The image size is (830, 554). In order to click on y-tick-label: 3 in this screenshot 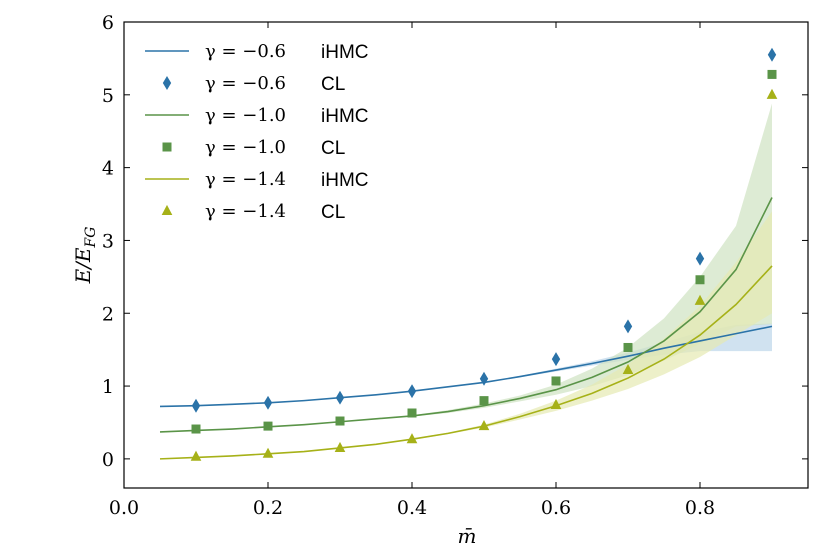, I will do `click(108, 241)`.